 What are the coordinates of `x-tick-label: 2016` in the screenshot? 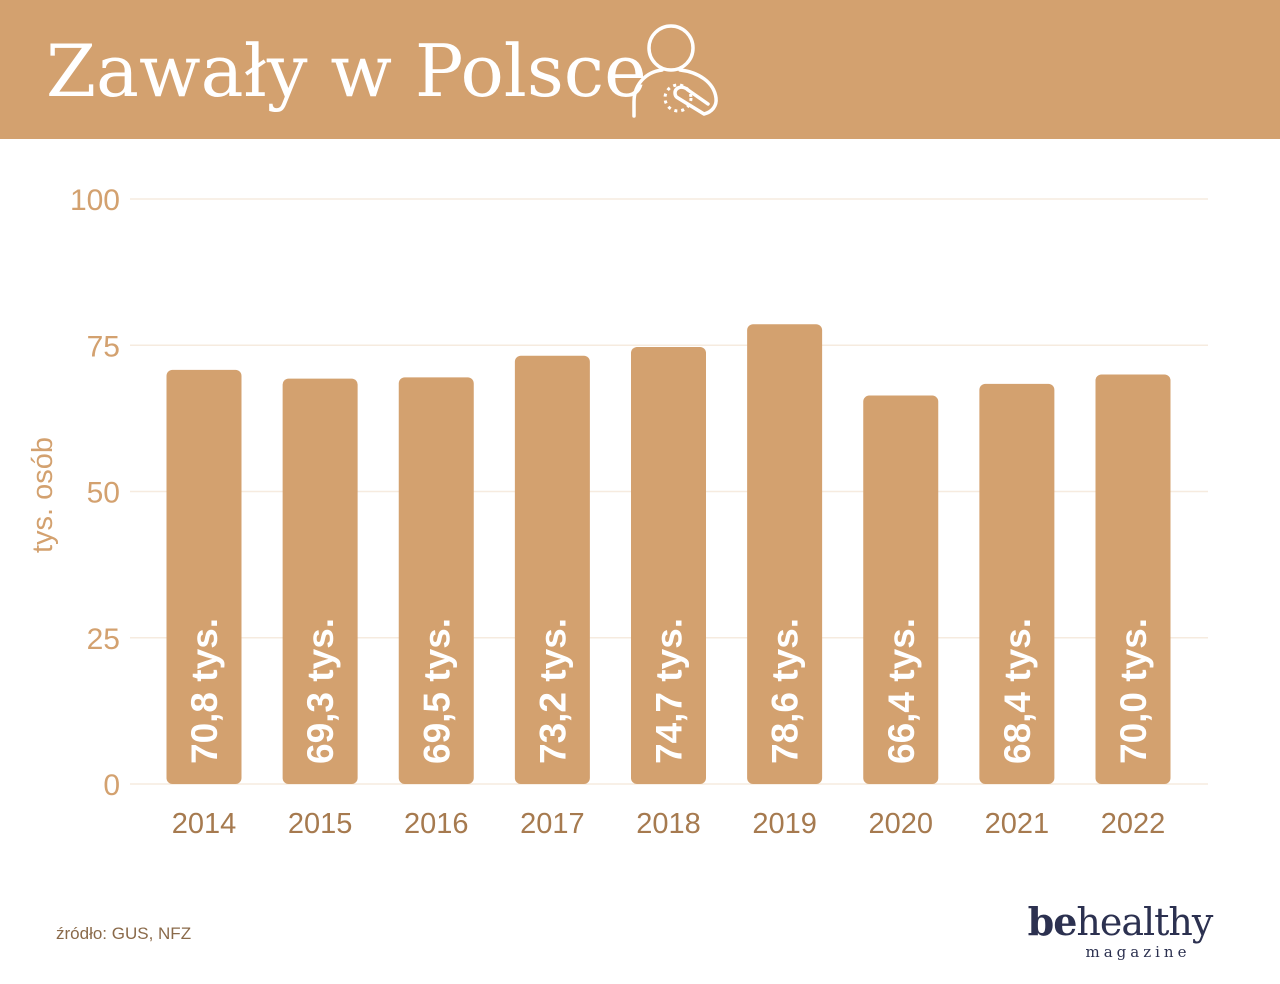 It's located at (436, 824).